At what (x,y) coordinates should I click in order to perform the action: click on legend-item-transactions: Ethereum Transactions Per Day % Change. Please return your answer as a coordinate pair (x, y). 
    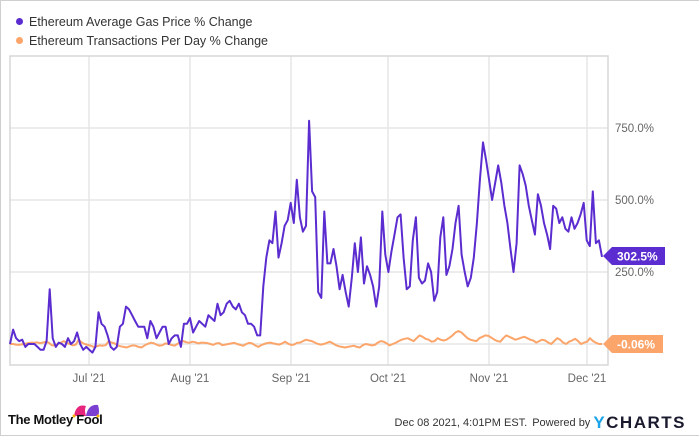
    Looking at the image, I should click on (142, 40).